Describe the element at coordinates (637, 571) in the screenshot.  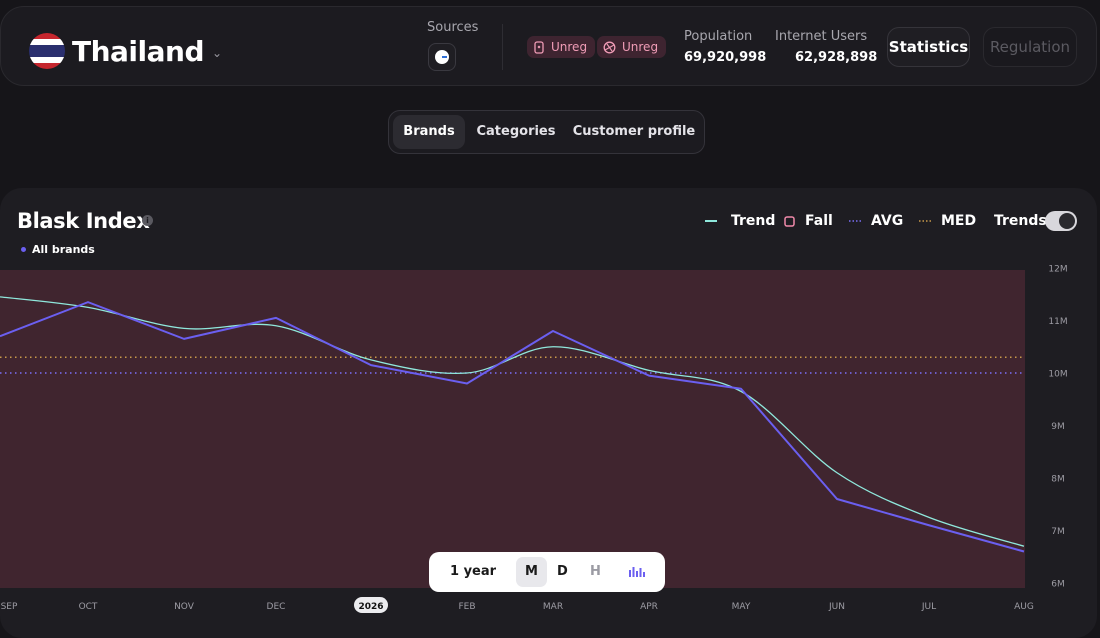
I see `bar-chart-icon` at that location.